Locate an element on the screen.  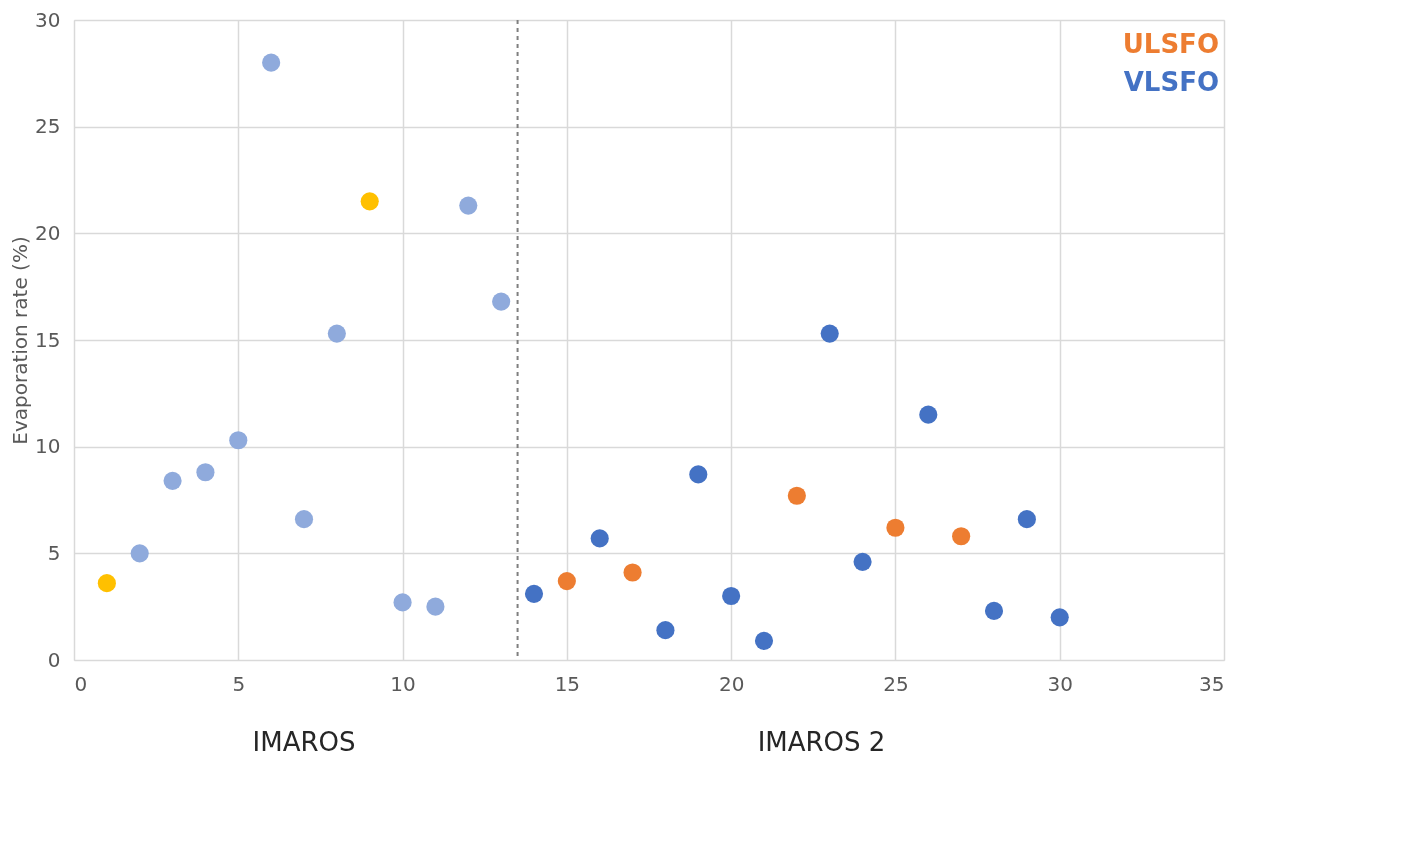
x-tick-label: 25 is located at coordinates (896, 683).